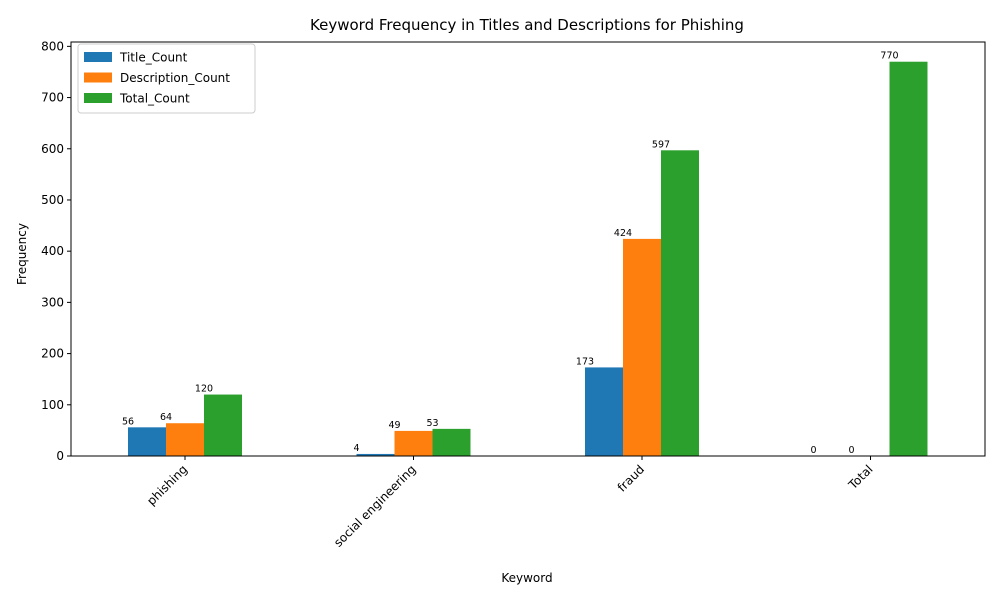 The image size is (1000, 600). What do you see at coordinates (526, 578) in the screenshot?
I see `x-axis-label: Keyword` at bounding box center [526, 578].